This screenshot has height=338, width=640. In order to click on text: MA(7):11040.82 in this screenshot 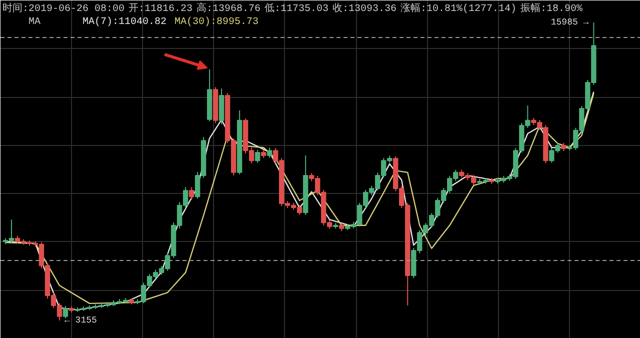, I will do `click(124, 22)`.